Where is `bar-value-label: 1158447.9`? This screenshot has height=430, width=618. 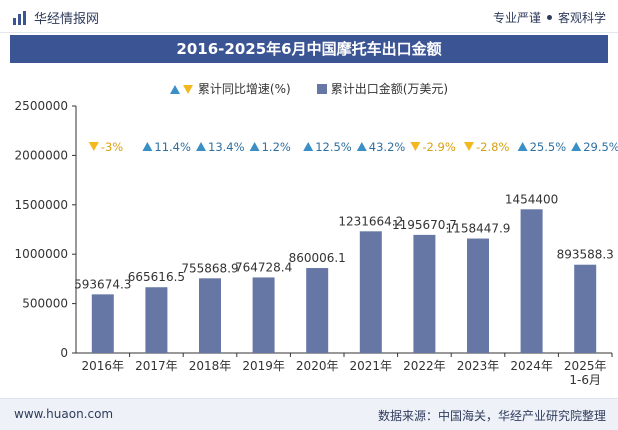 bar-value-label: 1158447.9 is located at coordinates (478, 229).